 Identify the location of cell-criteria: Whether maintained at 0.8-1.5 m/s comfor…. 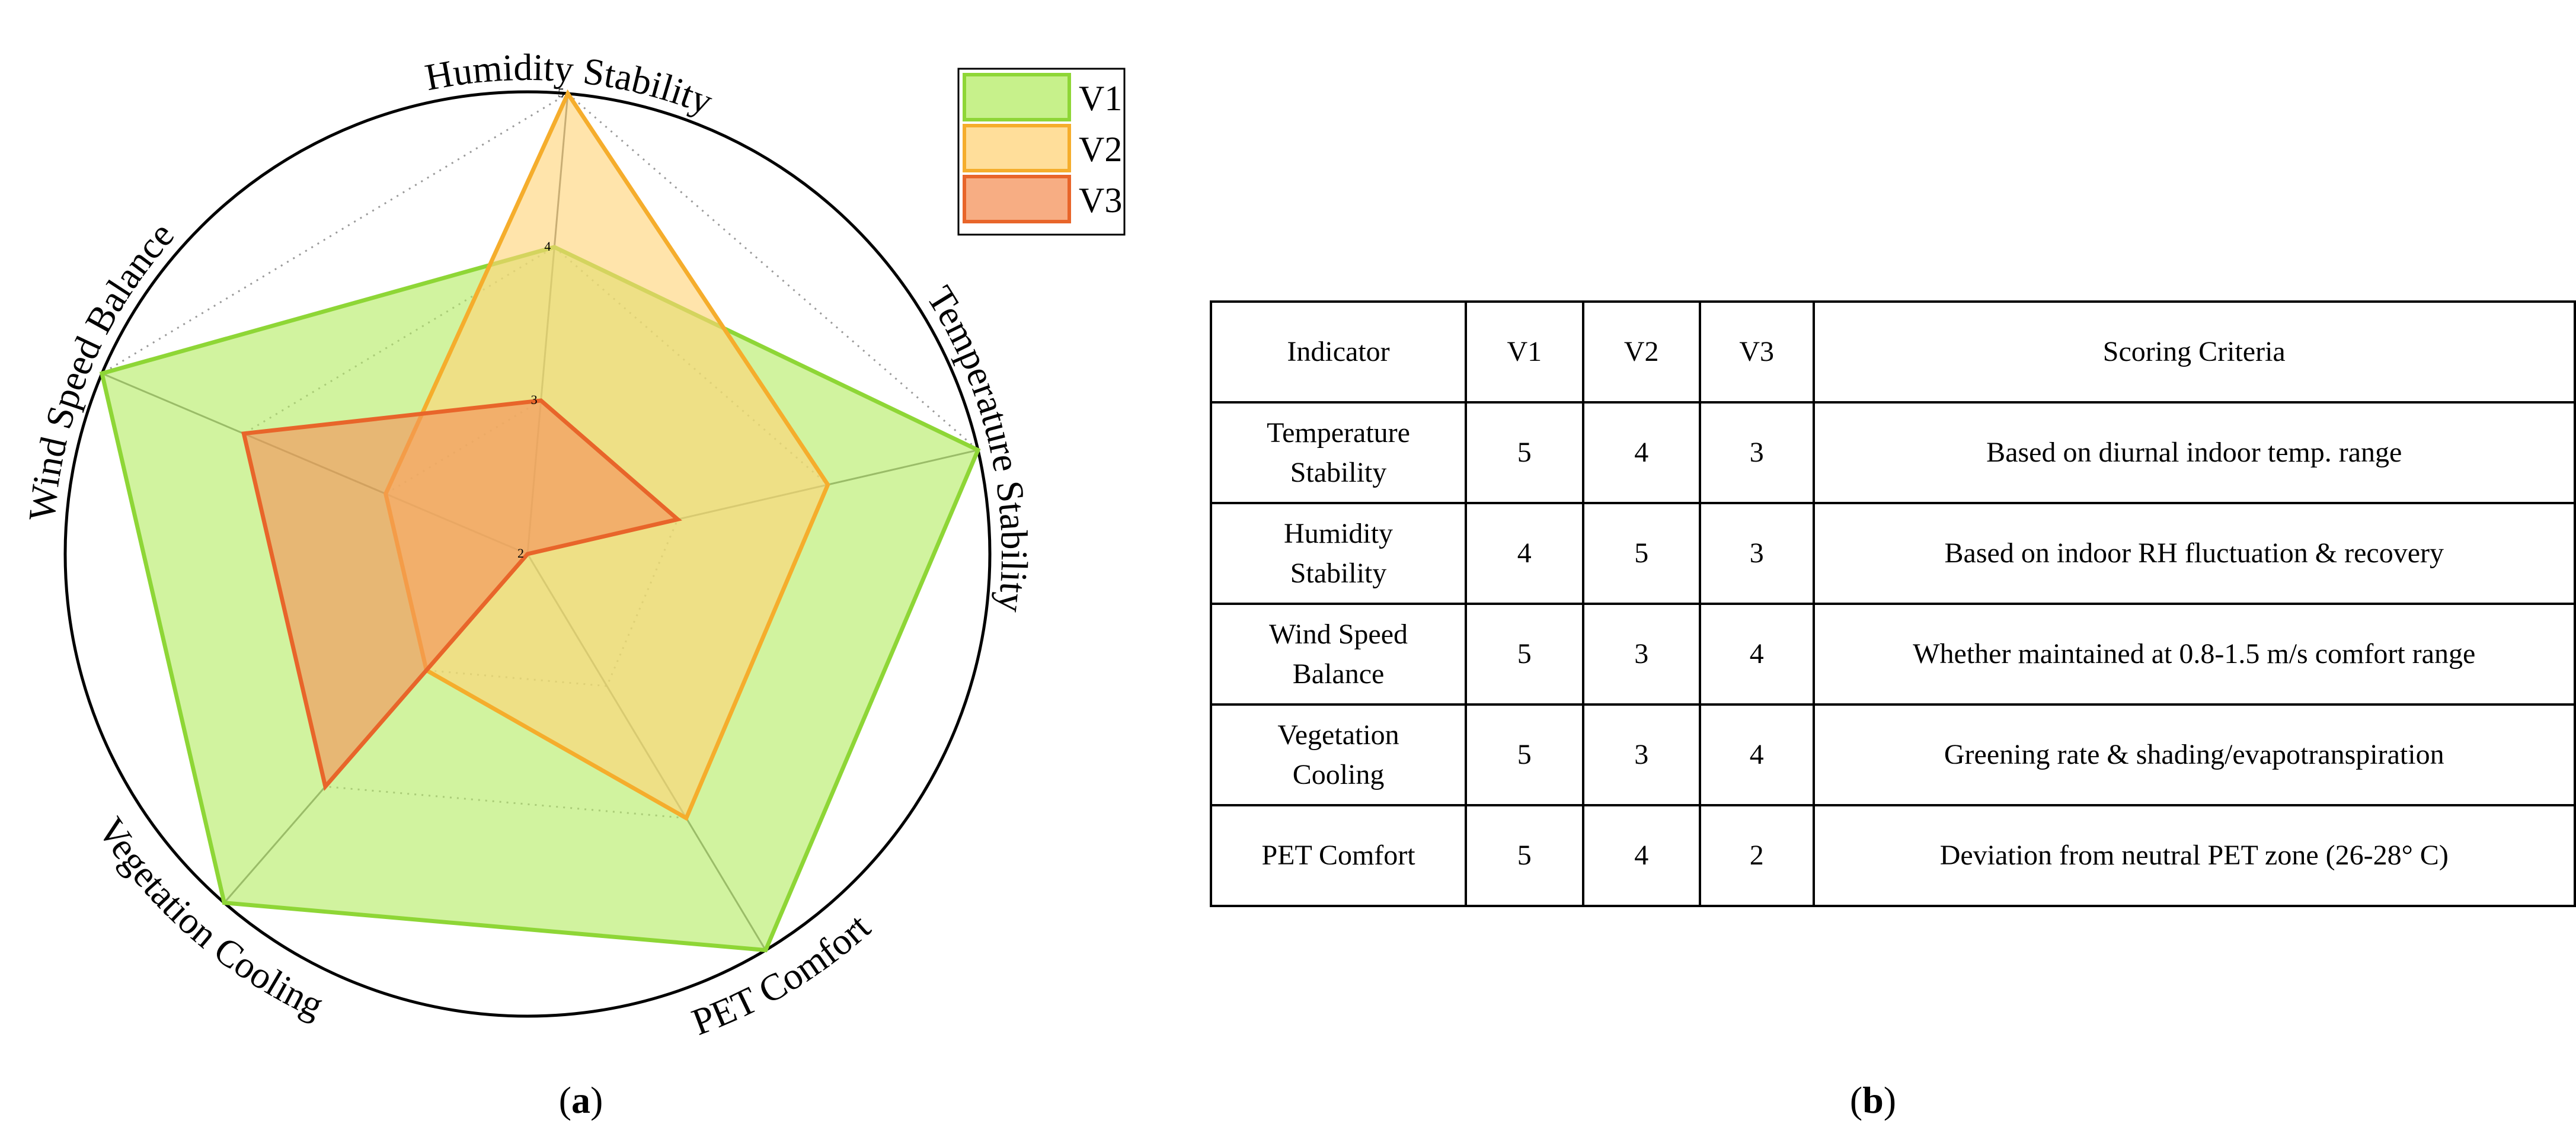
(2194, 654).